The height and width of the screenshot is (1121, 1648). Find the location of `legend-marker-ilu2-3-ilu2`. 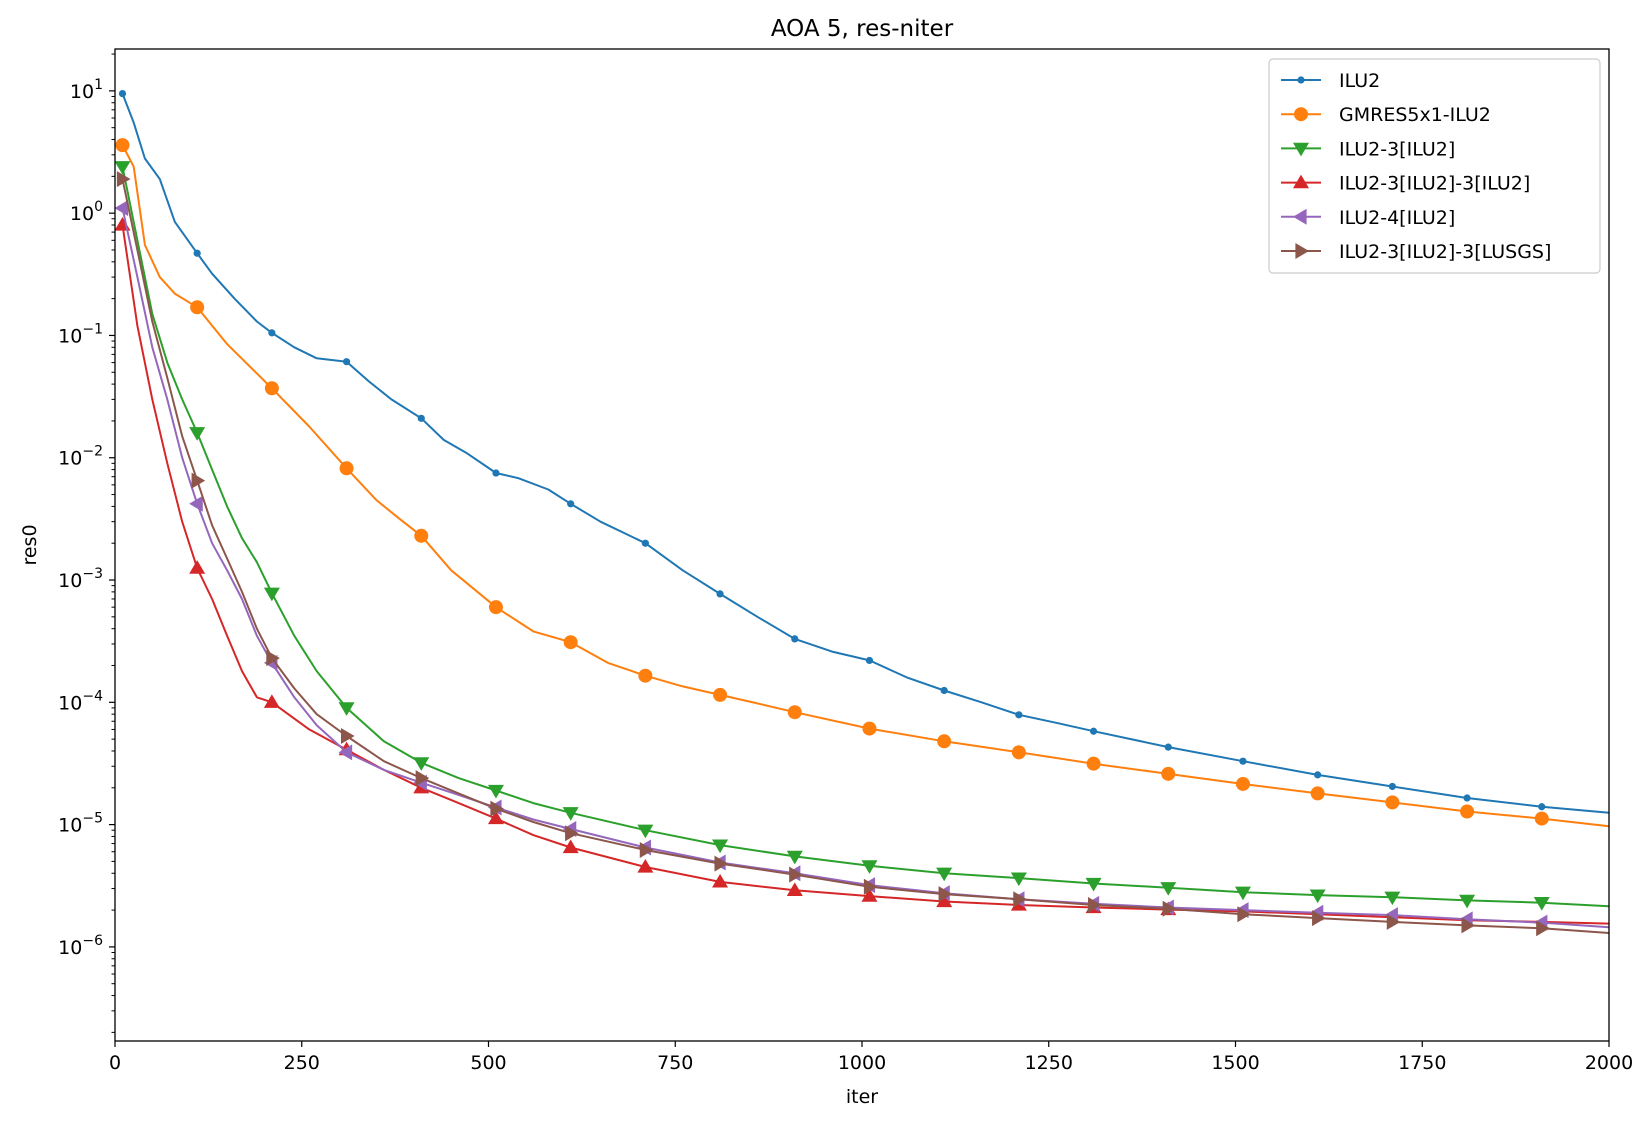

legend-marker-ilu2-3-ilu2 is located at coordinates (1301, 149).